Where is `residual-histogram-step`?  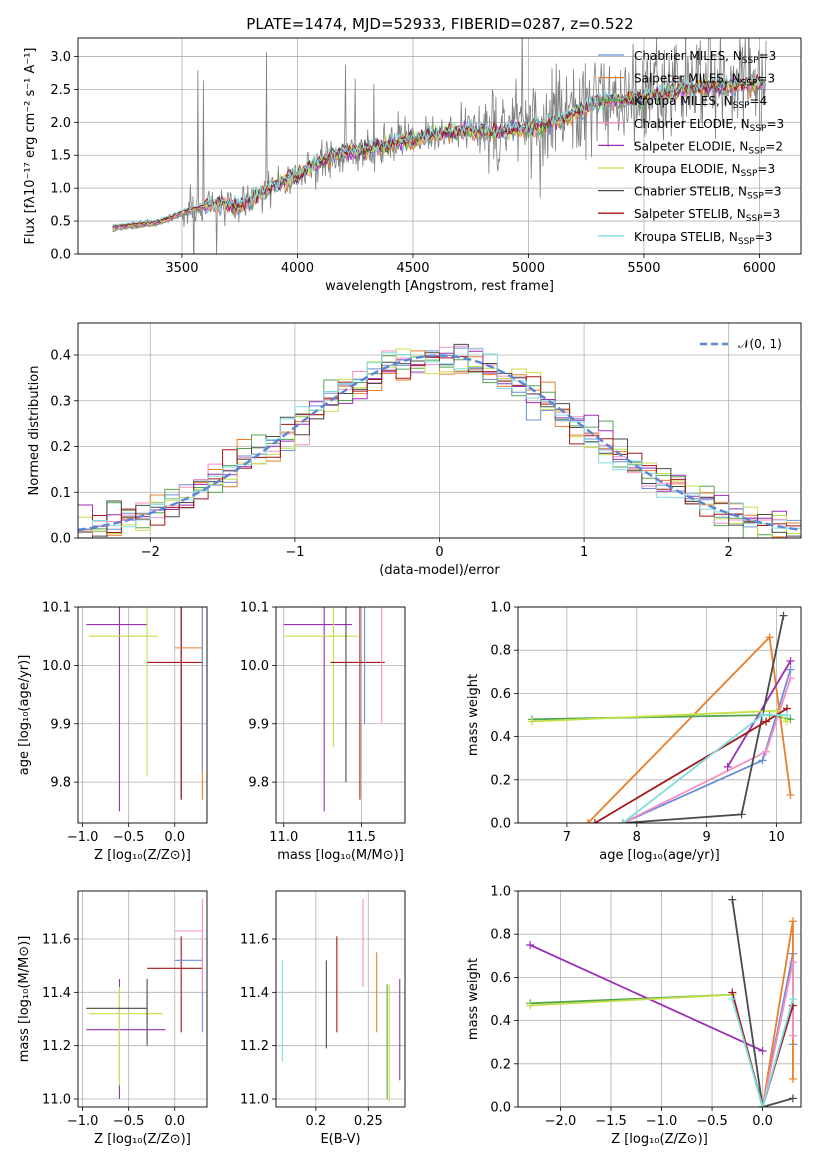 residual-histogram-step is located at coordinates (439, 438).